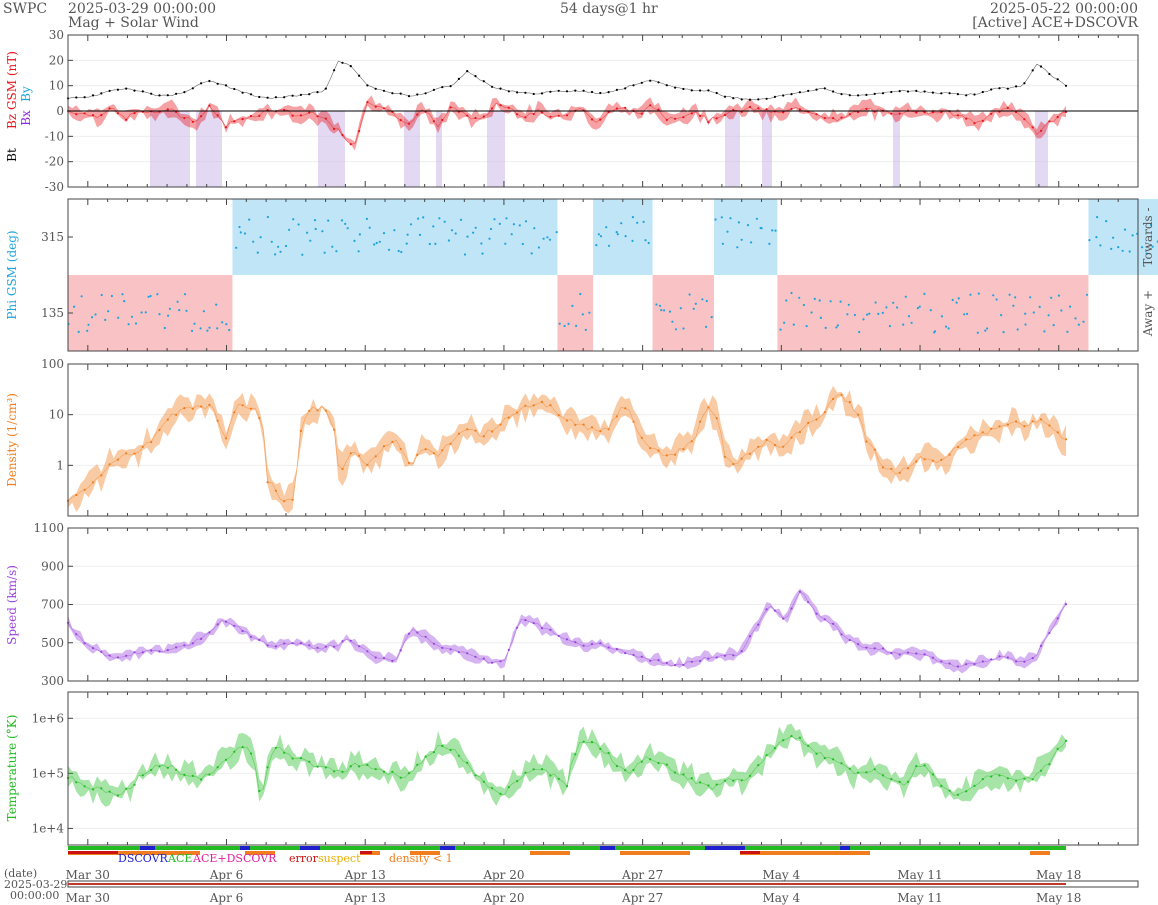 The image size is (1158, 905). What do you see at coordinates (20, 873) in the screenshot?
I see `date-axis-label: (date)` at bounding box center [20, 873].